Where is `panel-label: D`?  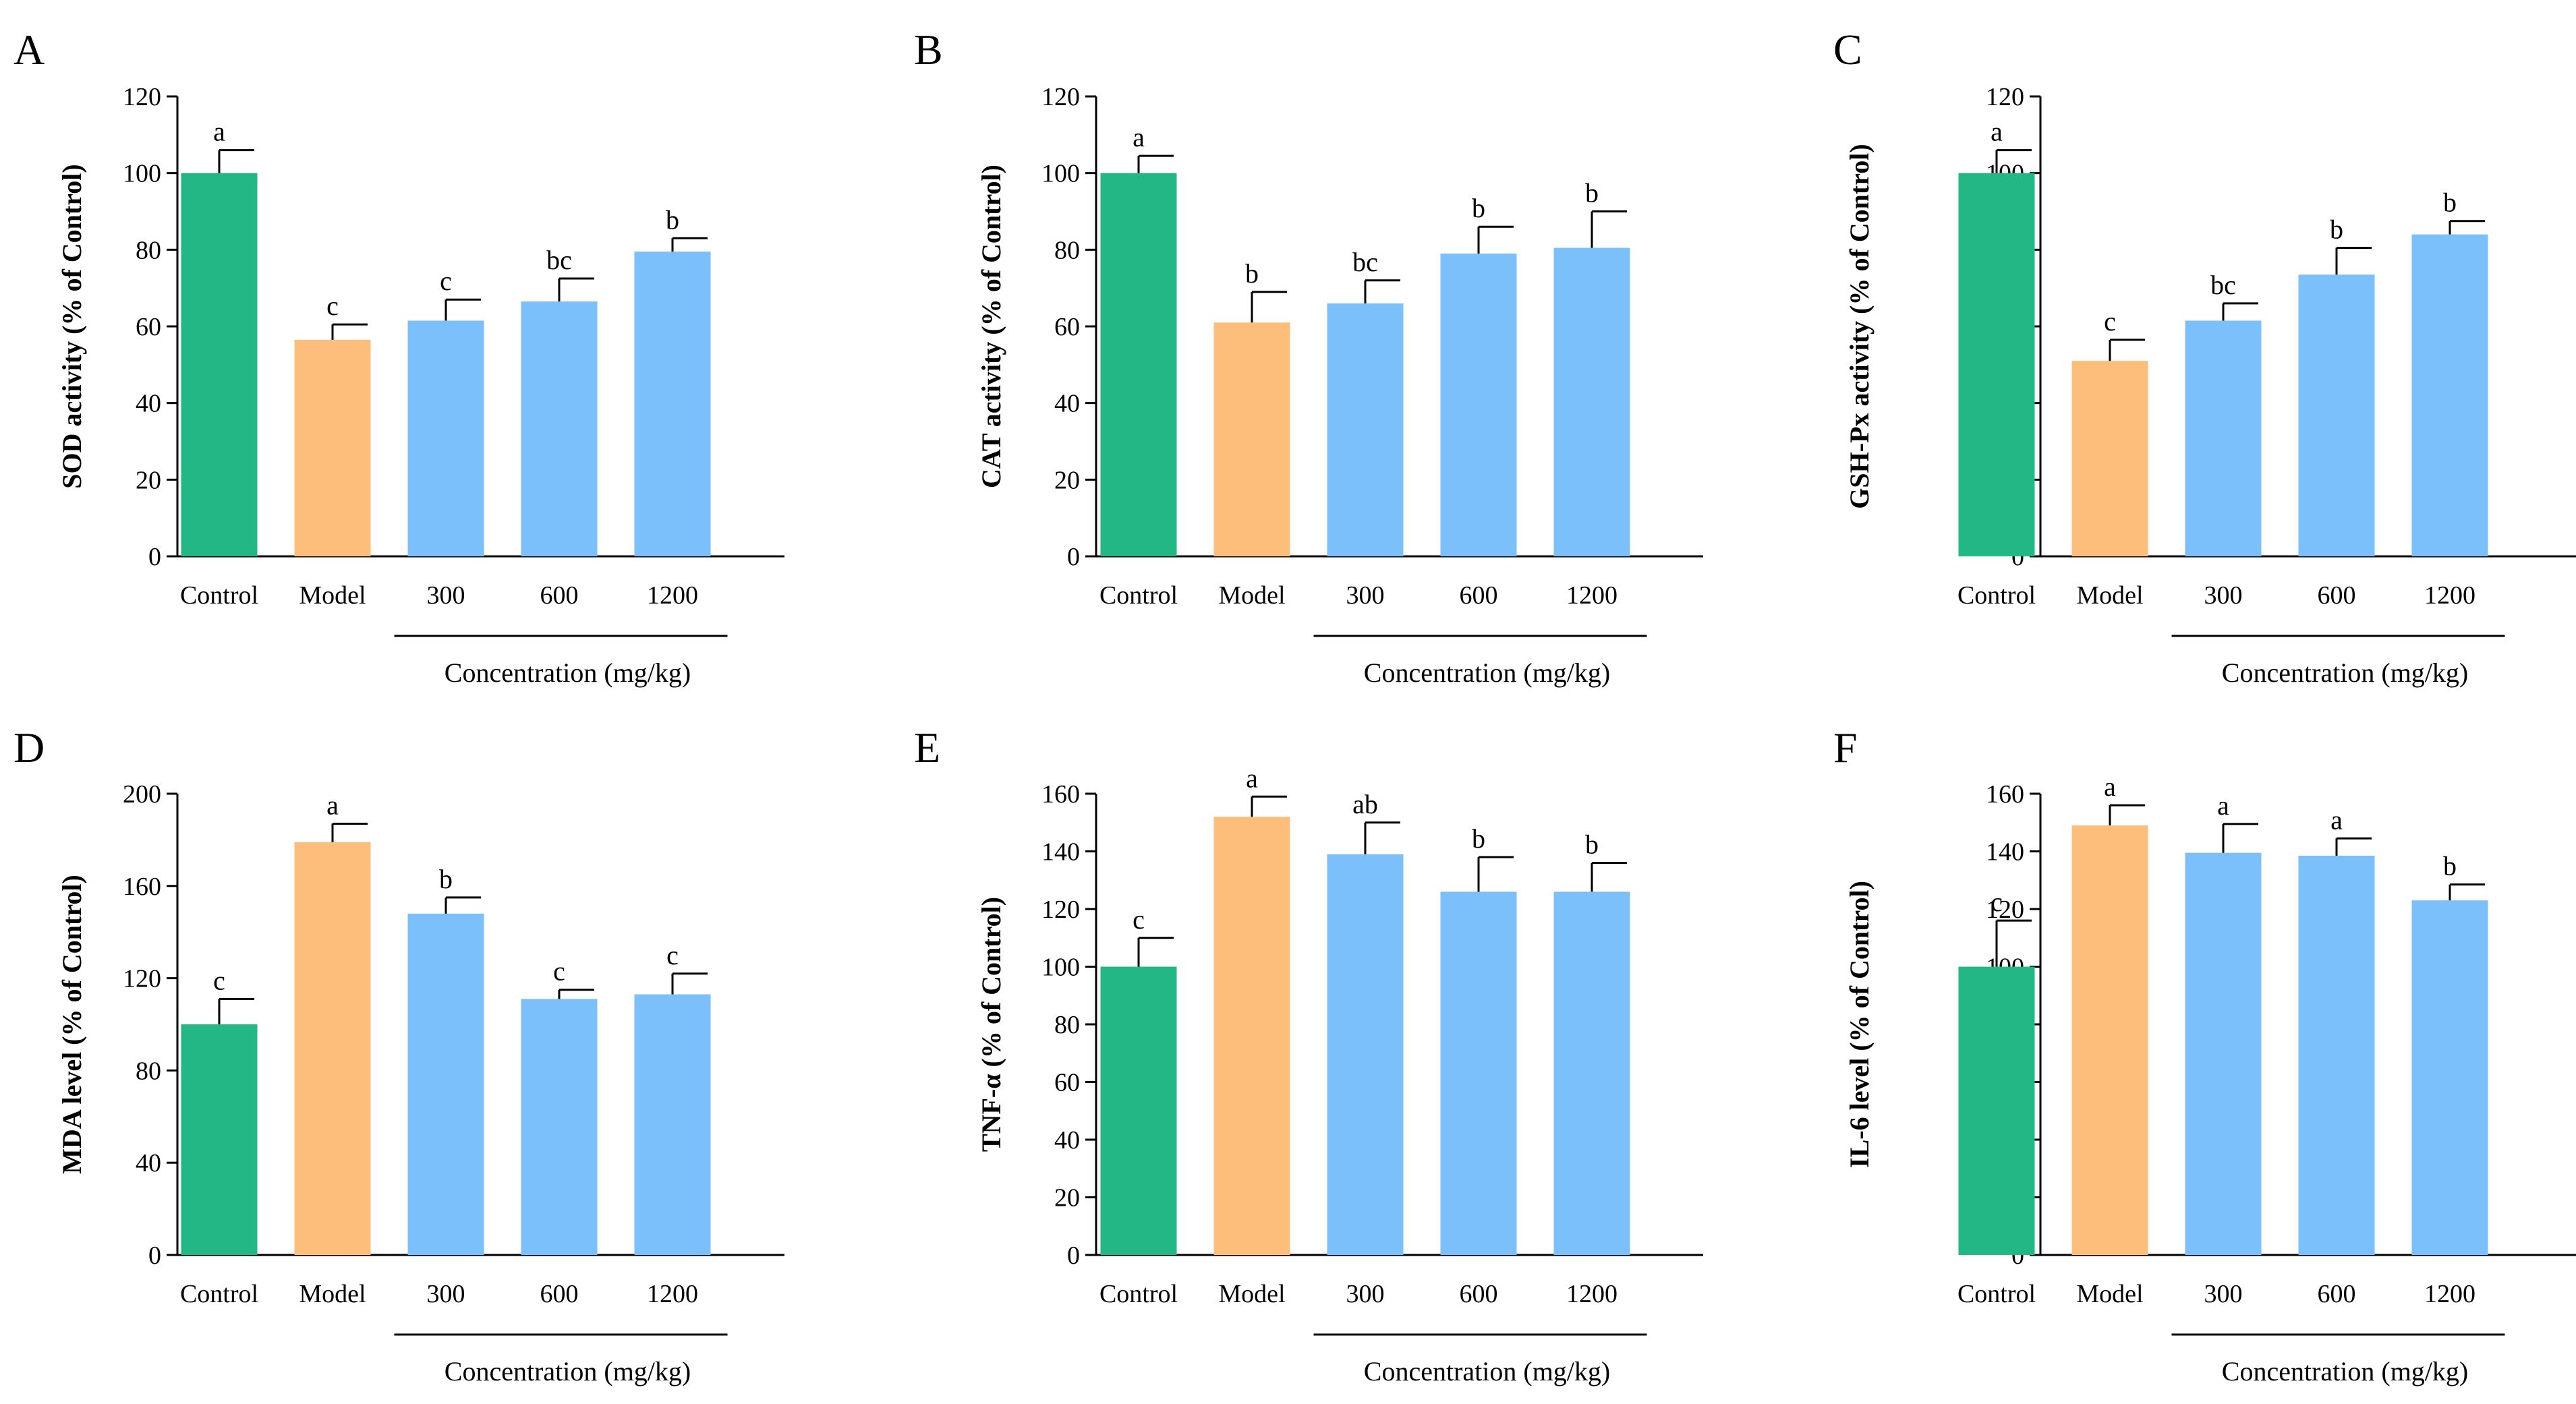
panel-label: D is located at coordinates (29, 747).